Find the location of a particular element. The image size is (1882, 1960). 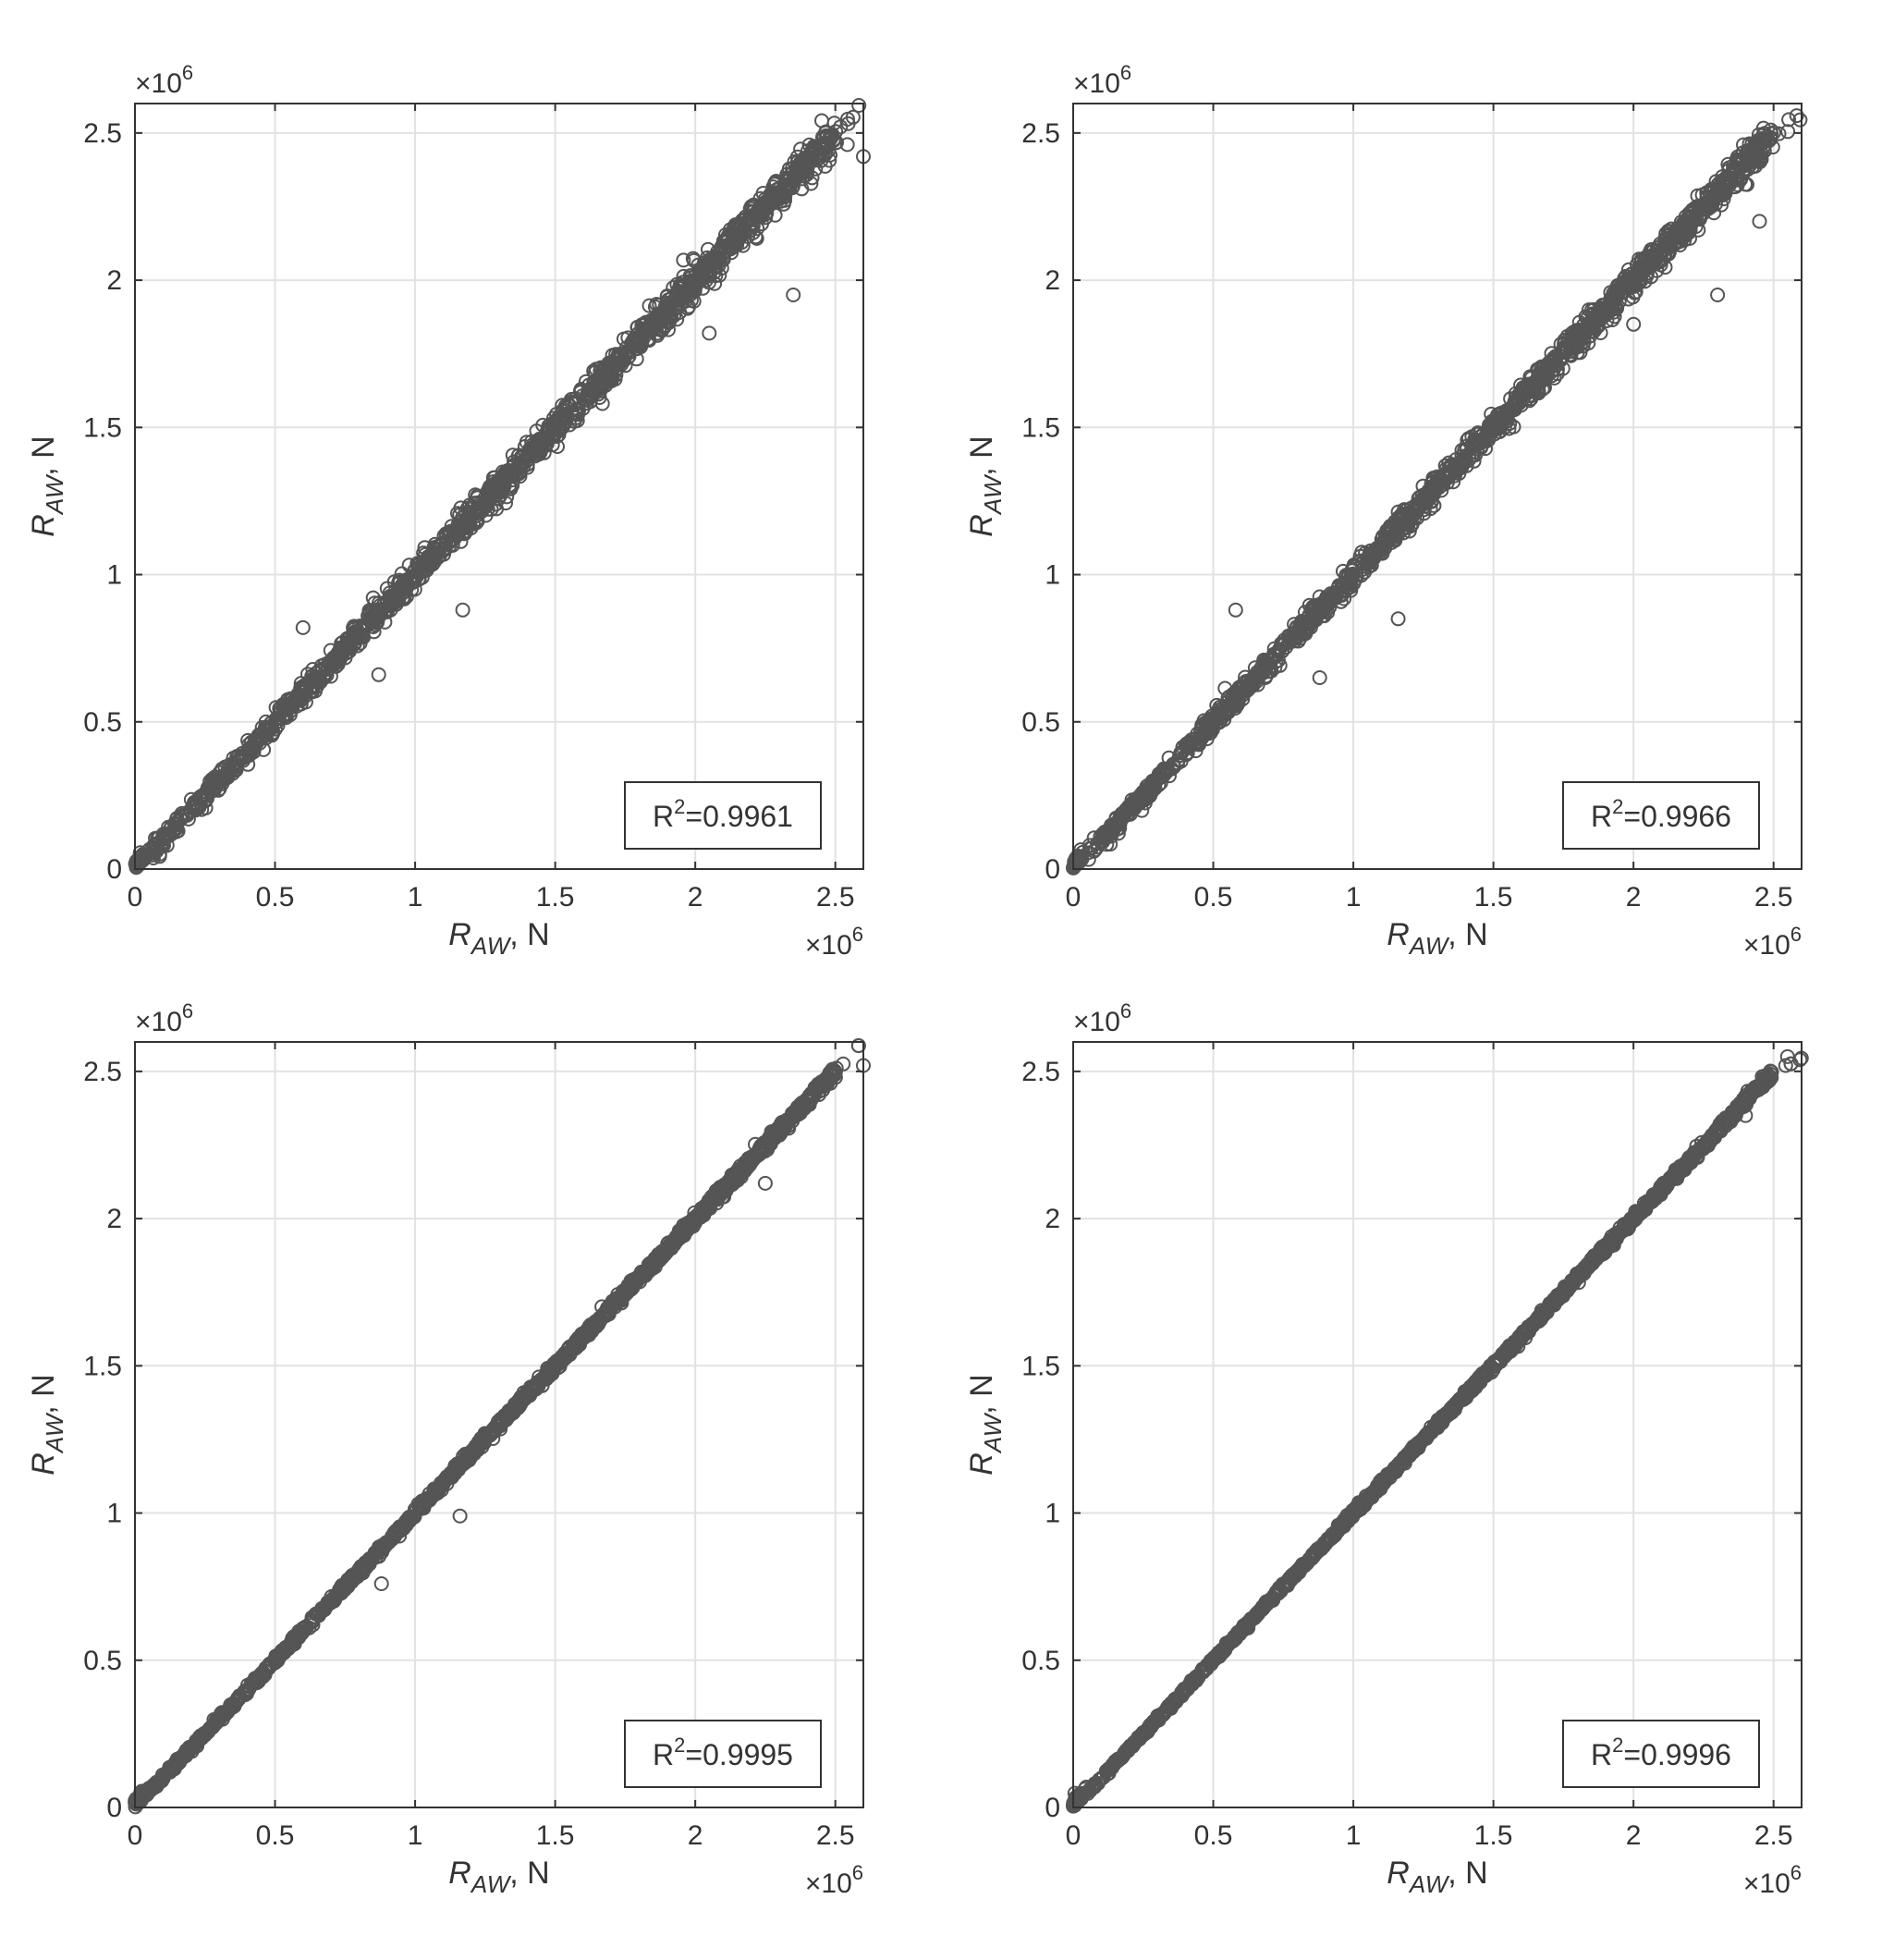

y-tick-label: 1 is located at coordinates (114, 575).